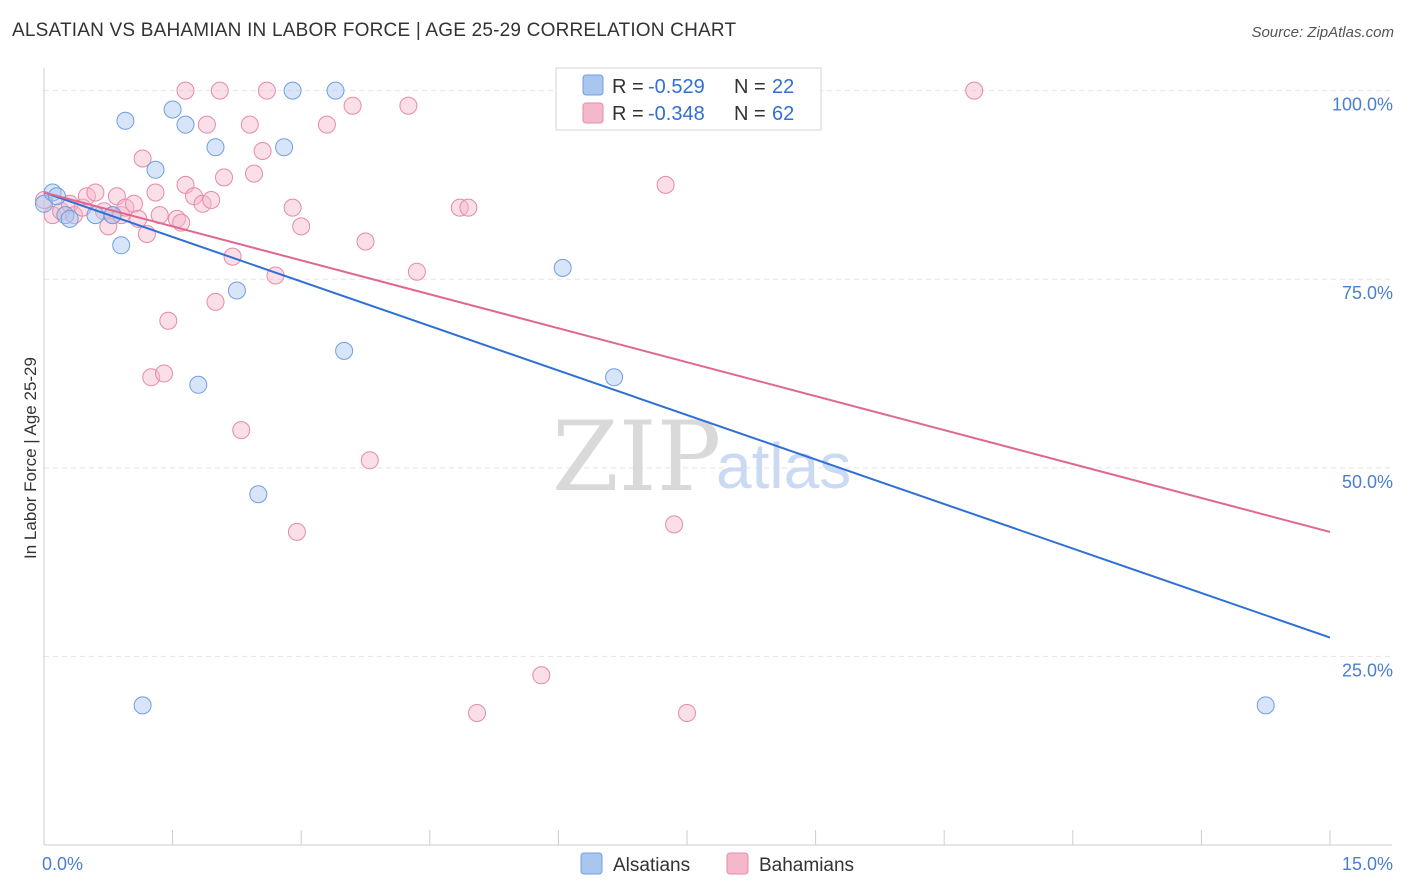 The height and width of the screenshot is (892, 1406). I want to click on source-label: Source: ZipAtlas.com, so click(1322, 32).